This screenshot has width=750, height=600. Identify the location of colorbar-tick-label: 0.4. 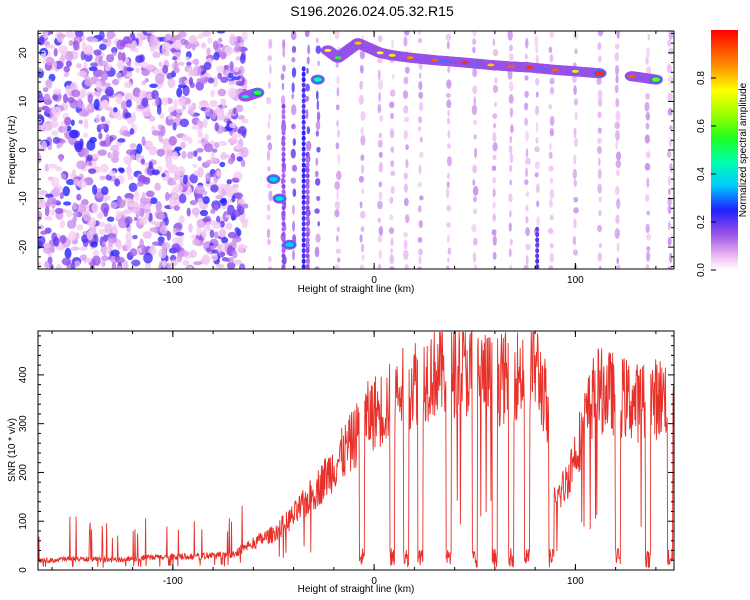
(701, 174).